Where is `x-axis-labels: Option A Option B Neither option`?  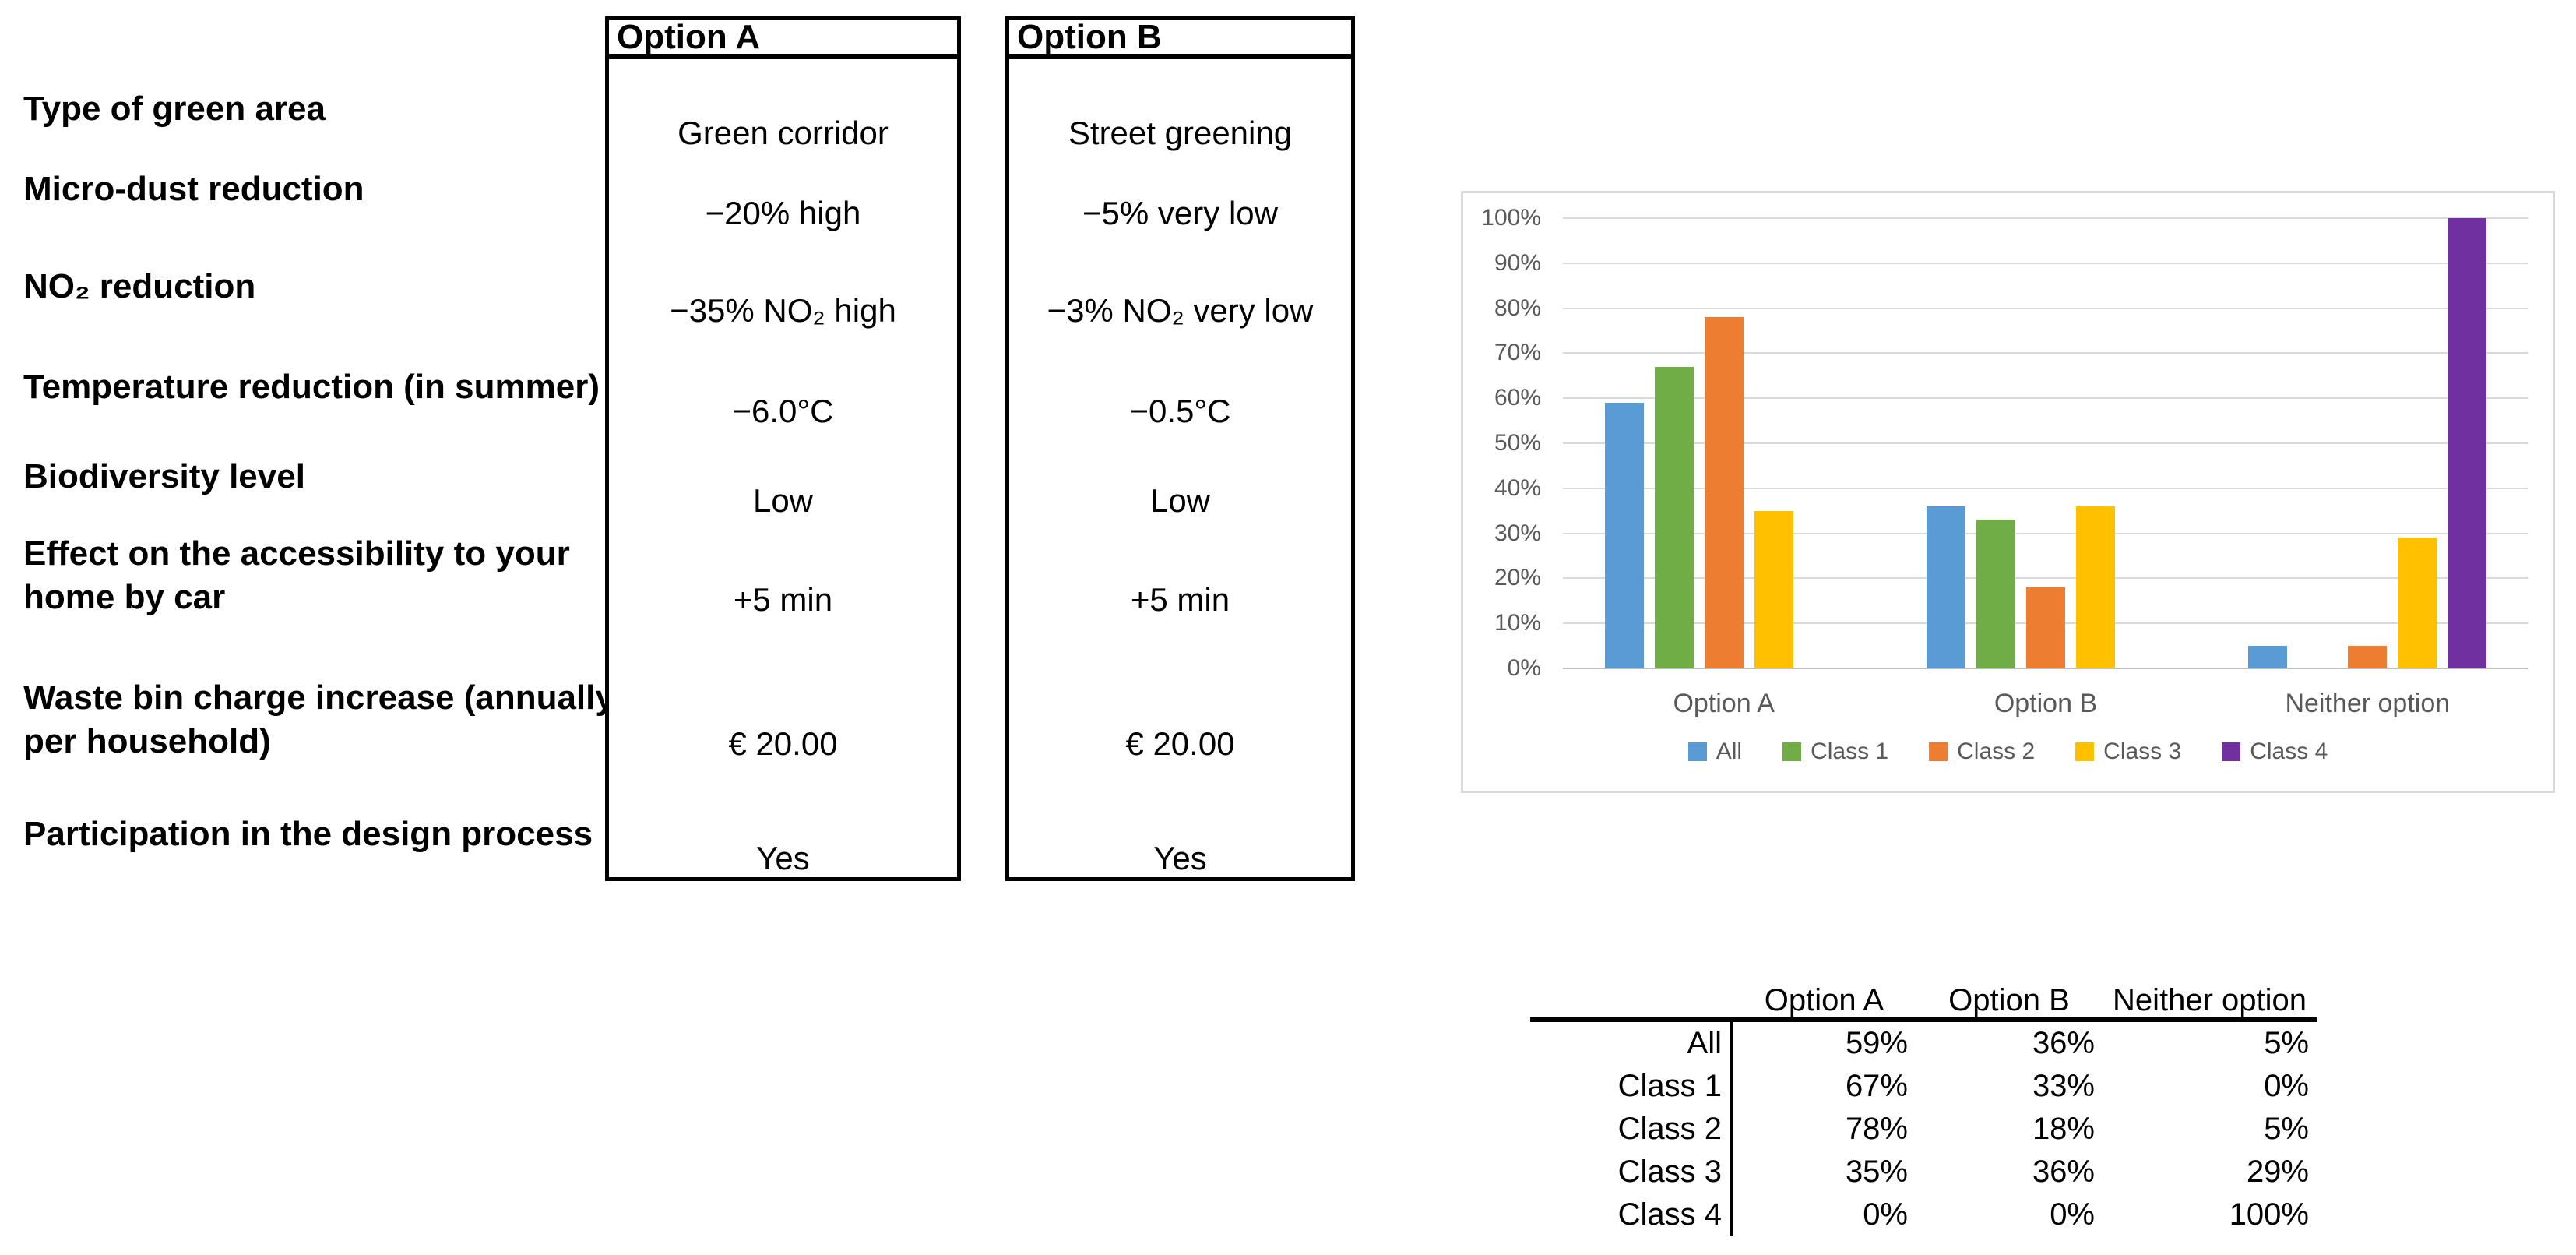
x-axis-labels: Option A Option B Neither option is located at coordinates (2045, 703).